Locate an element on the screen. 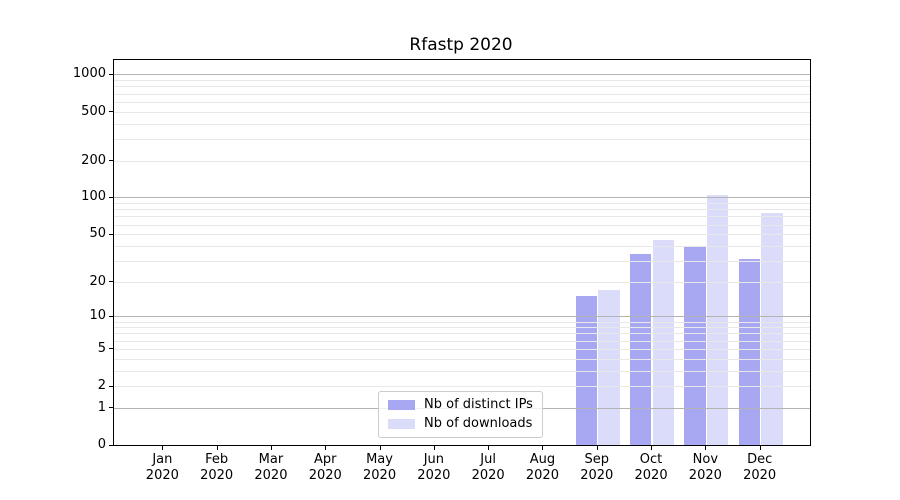 This screenshot has width=900, height=500. bar-distinct-ips-dec is located at coordinates (749, 352).